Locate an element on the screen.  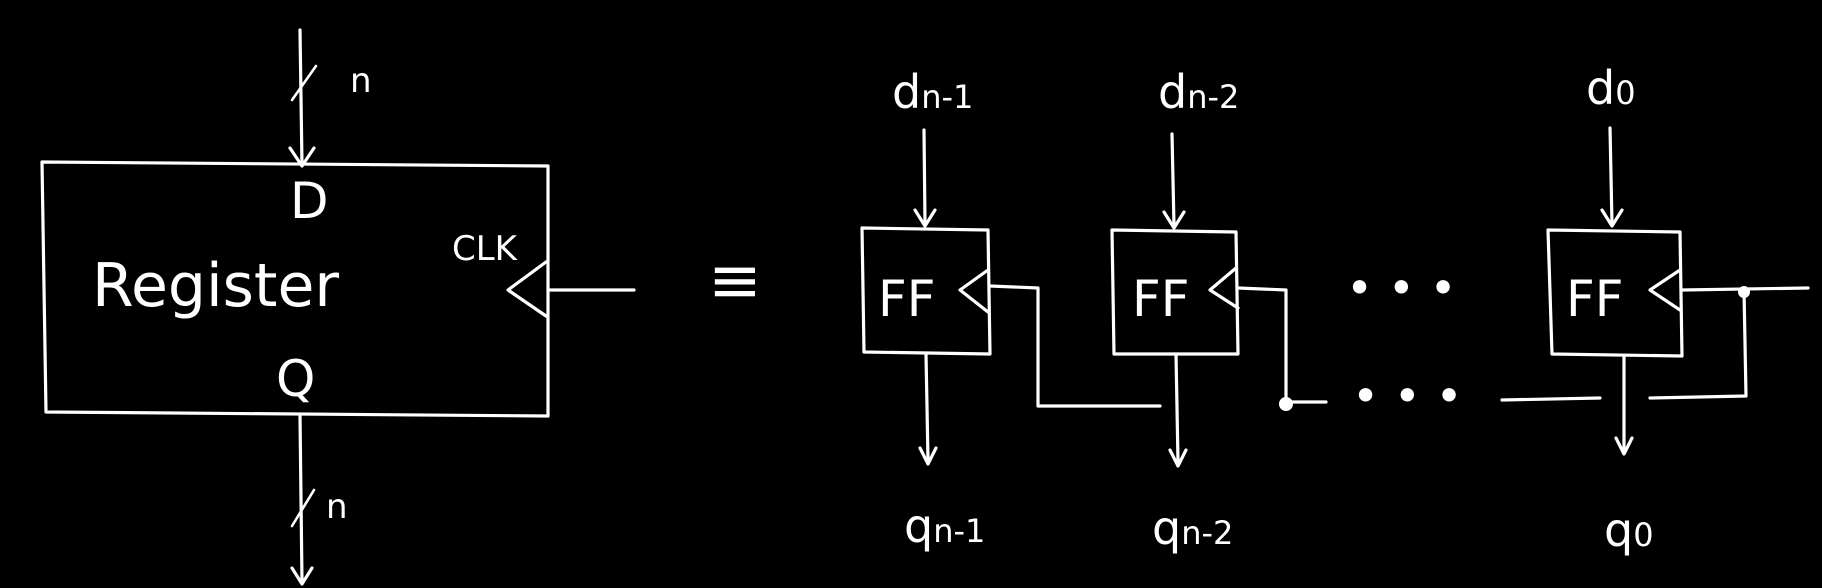
register-input-wire is located at coordinates (301, 97).